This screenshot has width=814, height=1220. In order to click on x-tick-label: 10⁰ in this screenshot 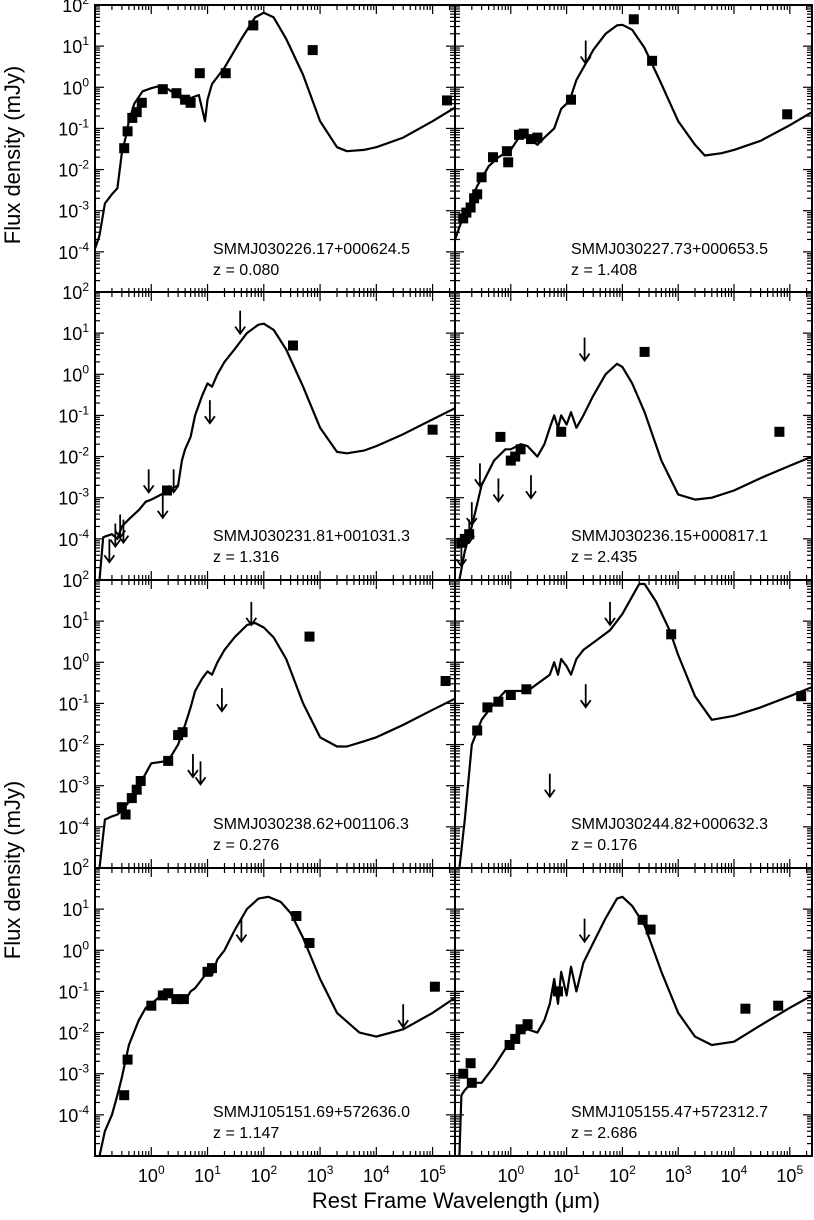, I will do `click(510, 1174)`.